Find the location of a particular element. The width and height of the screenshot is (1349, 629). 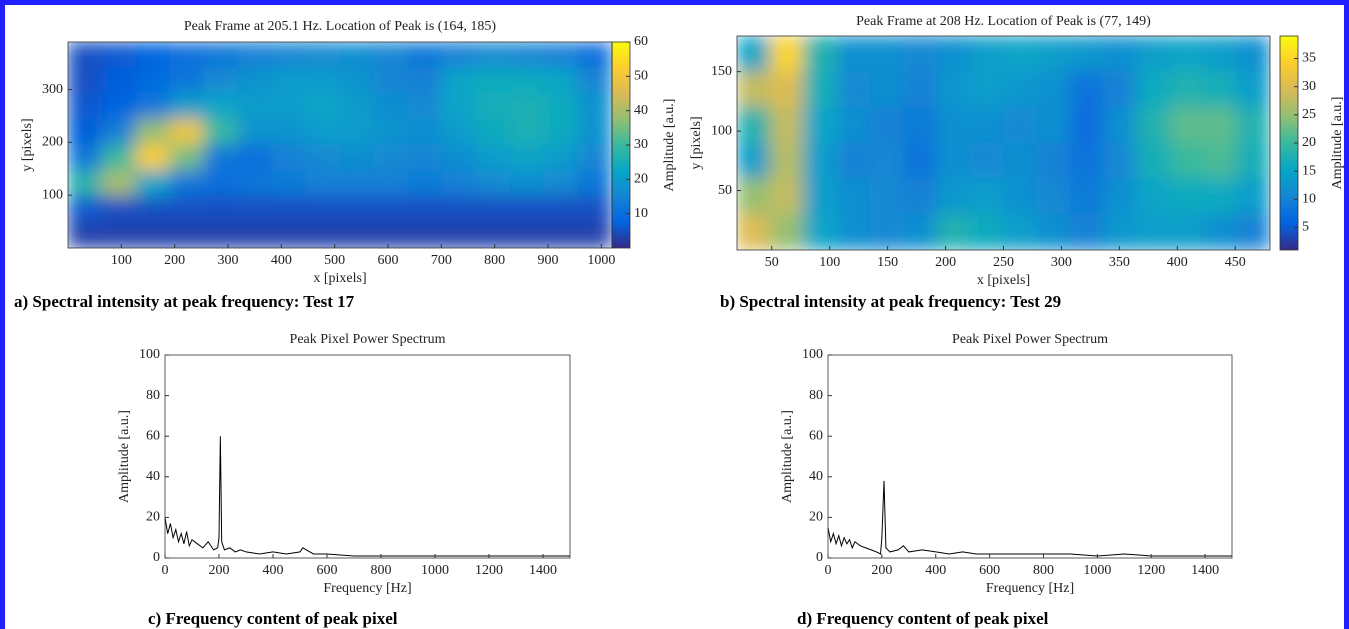

x-tick-label: 900 is located at coordinates (548, 260).